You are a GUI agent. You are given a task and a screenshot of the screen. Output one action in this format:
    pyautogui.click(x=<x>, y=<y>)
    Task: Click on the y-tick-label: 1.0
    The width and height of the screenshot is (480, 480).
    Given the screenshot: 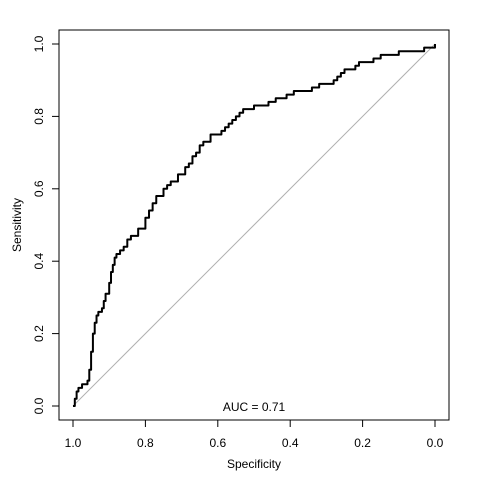 What is the action you would take?
    pyautogui.click(x=39, y=43)
    